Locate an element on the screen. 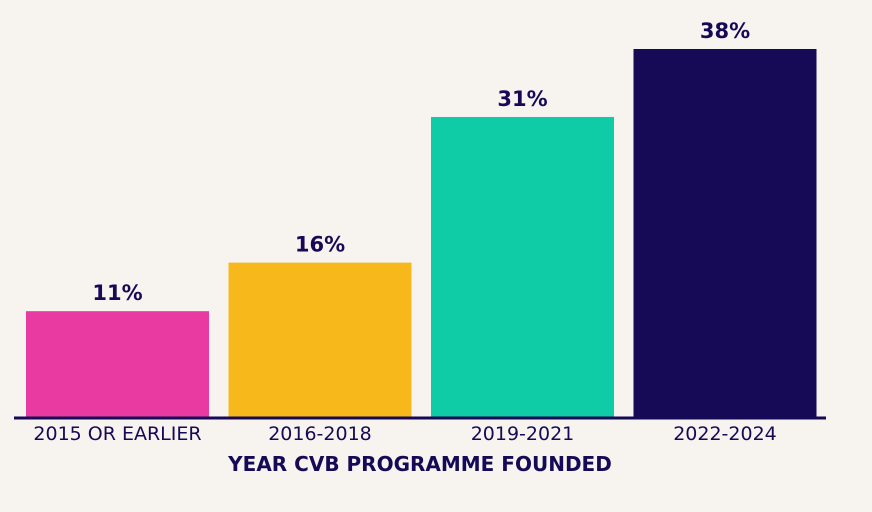  value-label-2: 16% is located at coordinates (320, 245).